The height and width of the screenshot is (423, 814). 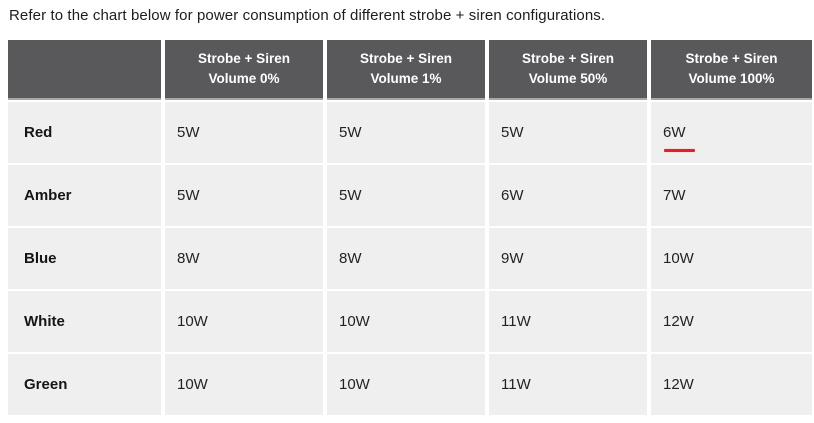 What do you see at coordinates (731, 70) in the screenshot?
I see `column-header-volume-100: Strobe + Siren Volume 100%` at bounding box center [731, 70].